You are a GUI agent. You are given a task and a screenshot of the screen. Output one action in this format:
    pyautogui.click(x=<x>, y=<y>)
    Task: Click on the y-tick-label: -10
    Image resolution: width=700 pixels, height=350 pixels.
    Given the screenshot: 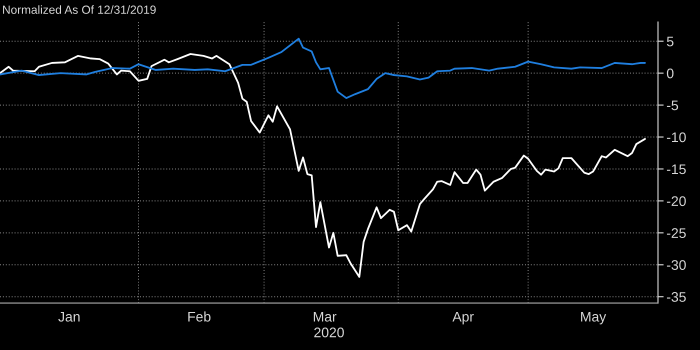 What is the action you would take?
    pyautogui.click(x=676, y=137)
    